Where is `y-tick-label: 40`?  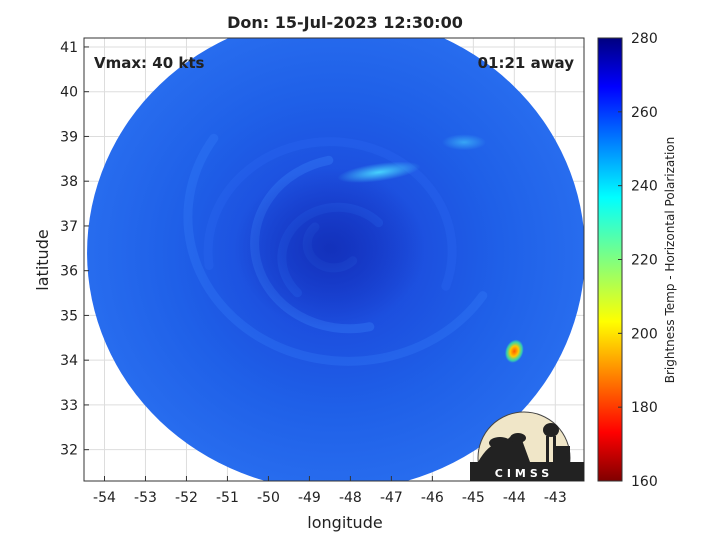
y-tick-label: 40 is located at coordinates (69, 93).